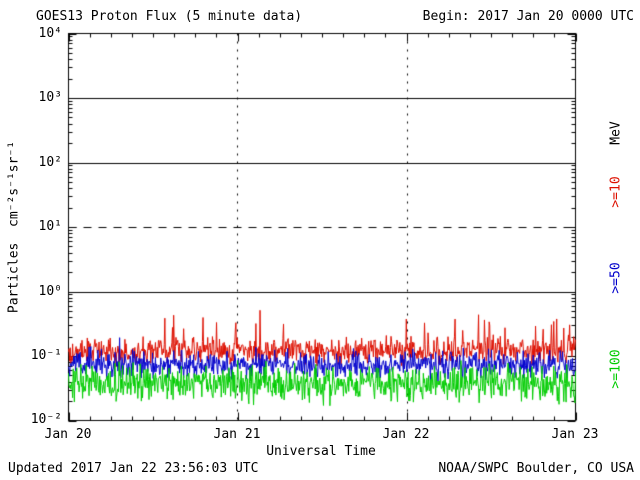 The width and height of the screenshot is (640, 480). I want to click on y-tick-label-1e3: 10³, so click(50, 97).